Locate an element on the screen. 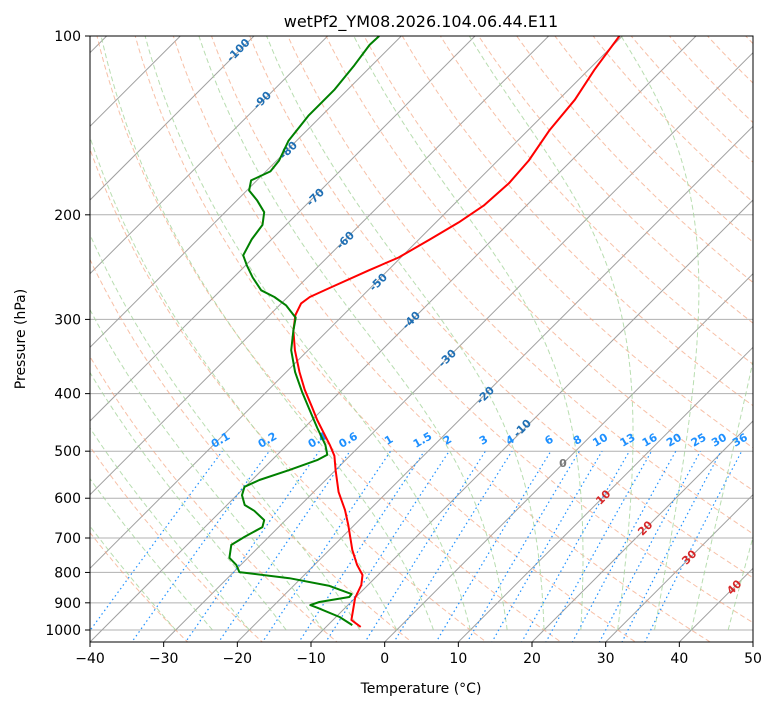 The width and height of the screenshot is (775, 708). isotherm-label: -100 is located at coordinates (238, 50).